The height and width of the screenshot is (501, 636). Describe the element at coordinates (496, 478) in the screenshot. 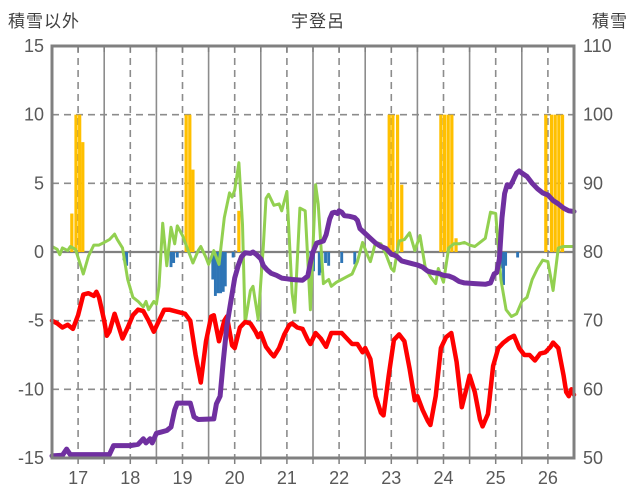

I see `x-axis-tick-label: 25` at that location.